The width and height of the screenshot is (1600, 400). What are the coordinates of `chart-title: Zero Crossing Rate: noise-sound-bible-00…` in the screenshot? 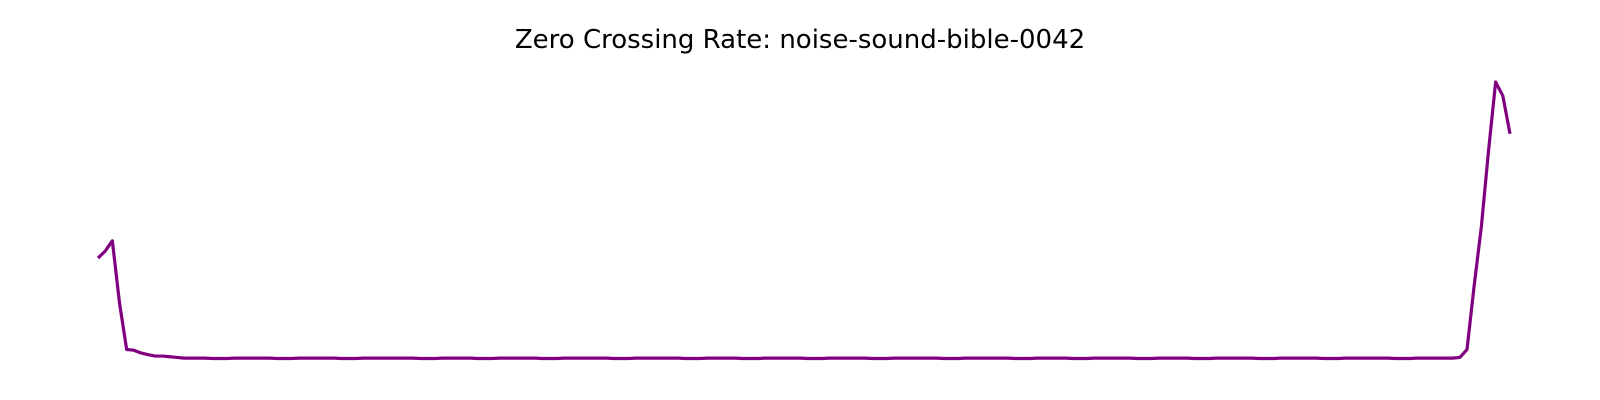 It's located at (800, 40).